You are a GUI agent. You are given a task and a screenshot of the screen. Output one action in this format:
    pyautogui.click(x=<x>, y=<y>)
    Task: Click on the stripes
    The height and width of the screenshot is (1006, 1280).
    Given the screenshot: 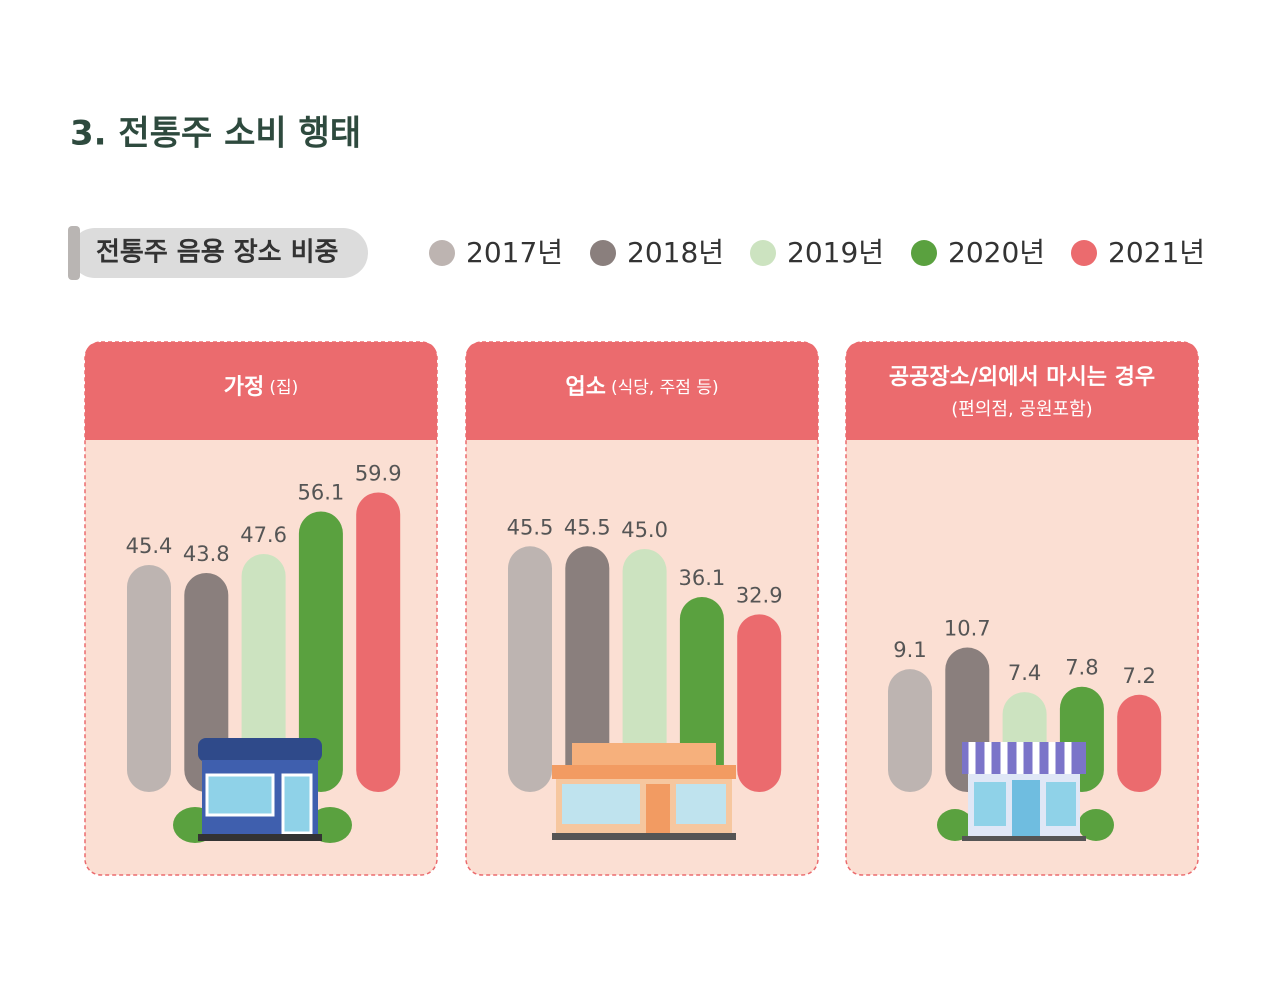 What is the action you would take?
    pyautogui.click(x=1020, y=758)
    